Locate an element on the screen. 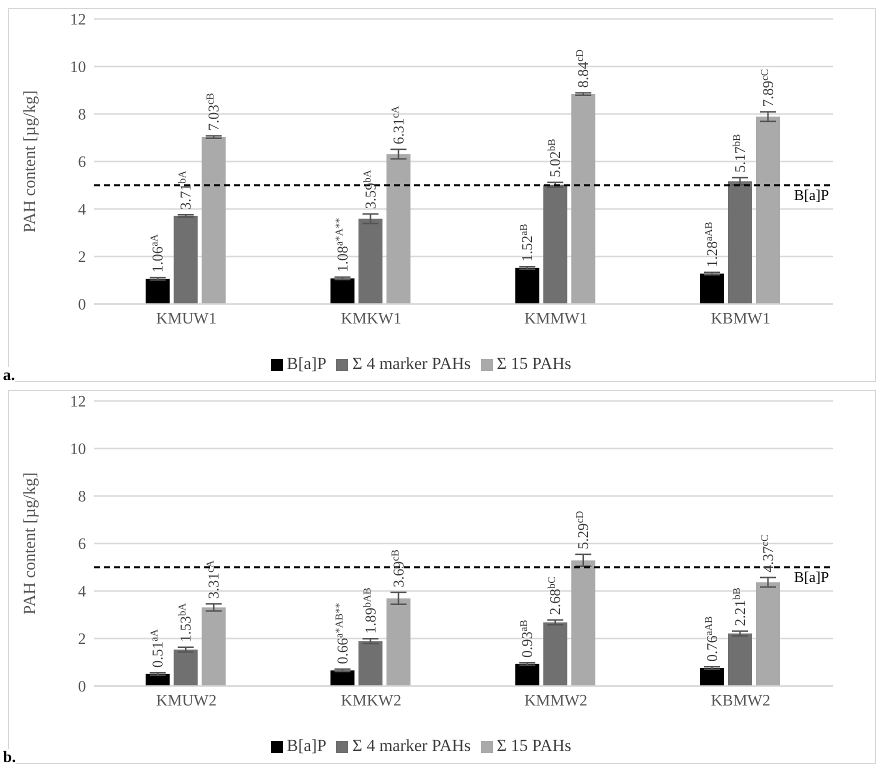 The image size is (884, 773). x-tick-label: KMMW2 is located at coordinates (556, 701).